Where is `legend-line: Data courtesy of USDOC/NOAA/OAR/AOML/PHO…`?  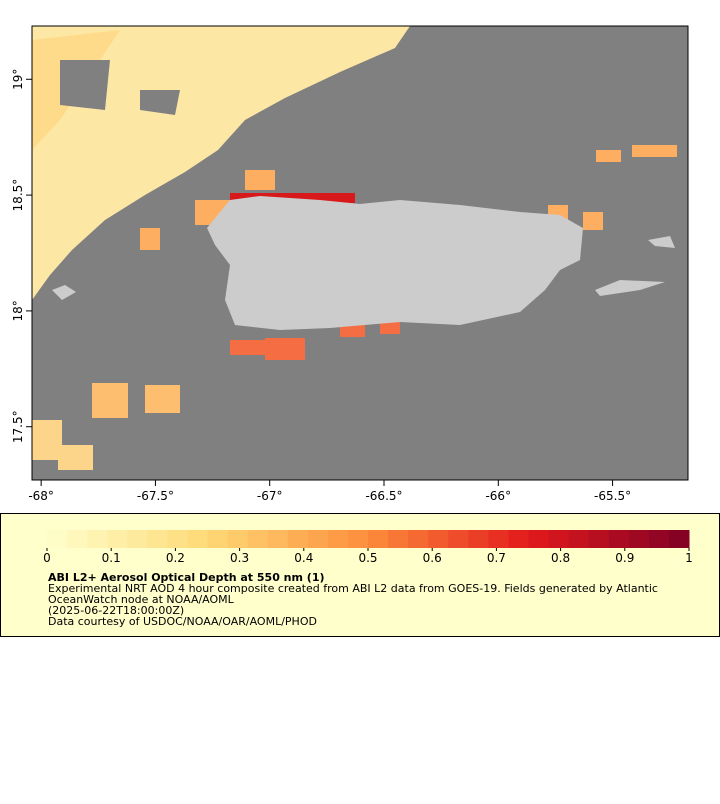
legend-line: Data courtesy of USDOC/NOAA/OAR/AOML/PHO… is located at coordinates (182, 621).